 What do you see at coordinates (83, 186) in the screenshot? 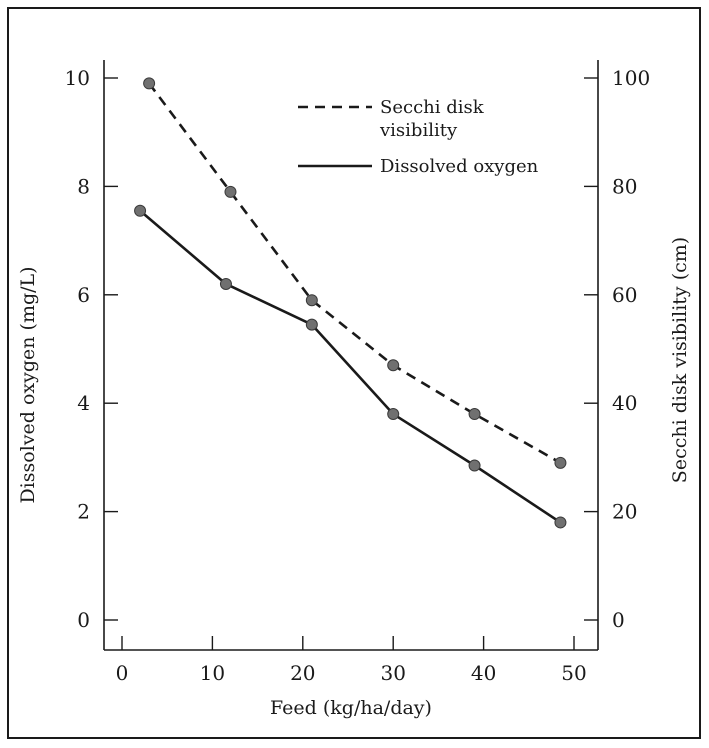
I see `left-y-tick-label: 8` at bounding box center [83, 186].